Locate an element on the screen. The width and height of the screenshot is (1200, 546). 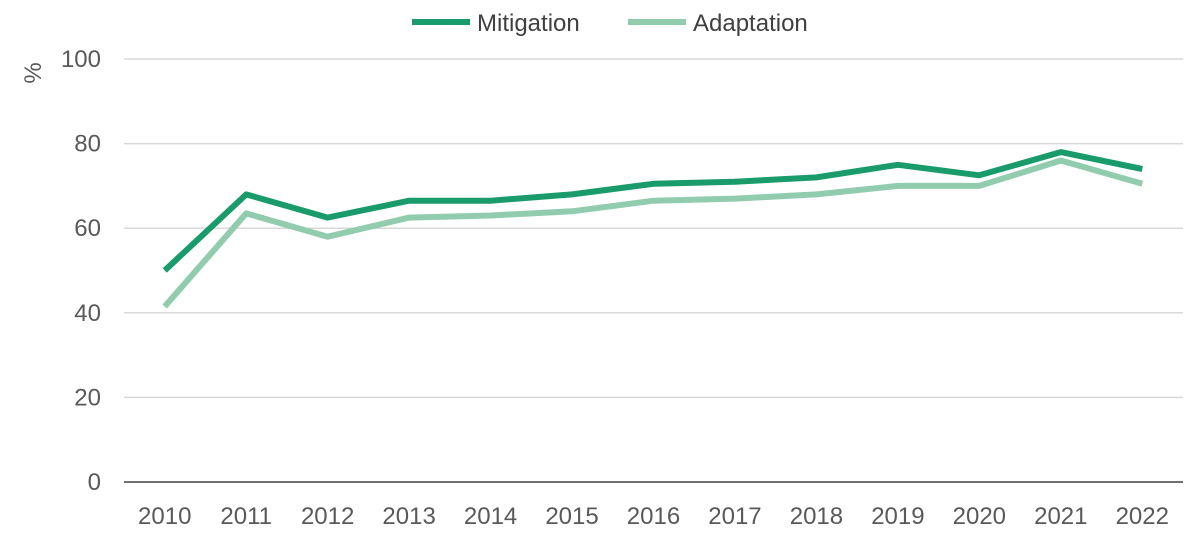
x-tick-label: 2018 is located at coordinates (816, 516).